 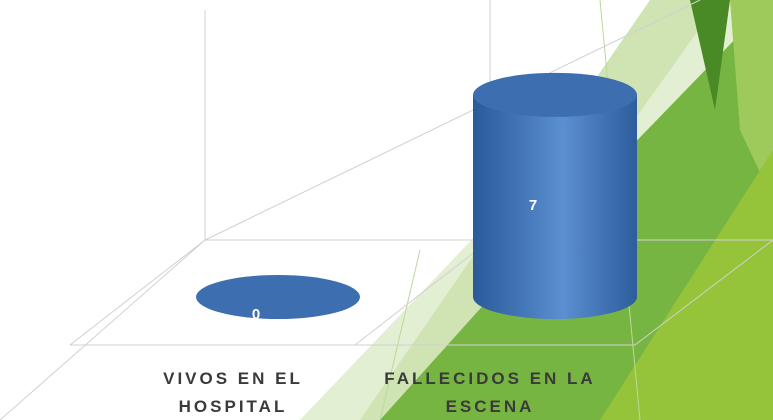 I want to click on value-label: 7, so click(x=533, y=205).